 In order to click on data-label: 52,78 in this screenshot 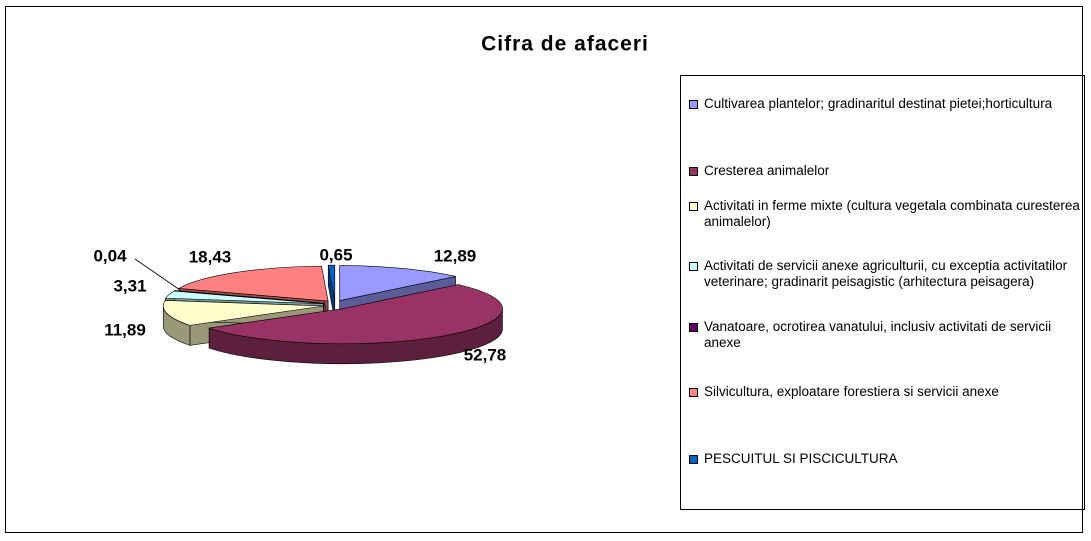, I will do `click(485, 354)`.